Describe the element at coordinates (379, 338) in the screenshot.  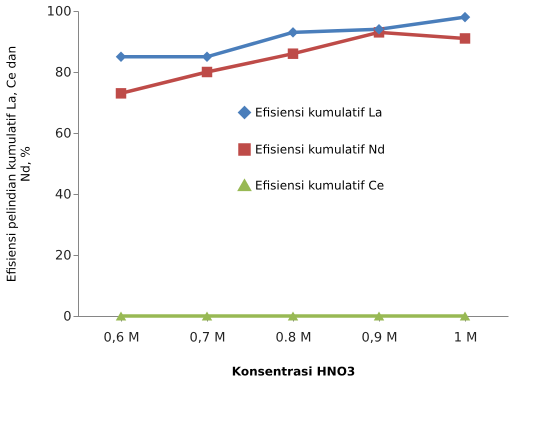
I see `x-tick-label: 0,9 M` at that location.